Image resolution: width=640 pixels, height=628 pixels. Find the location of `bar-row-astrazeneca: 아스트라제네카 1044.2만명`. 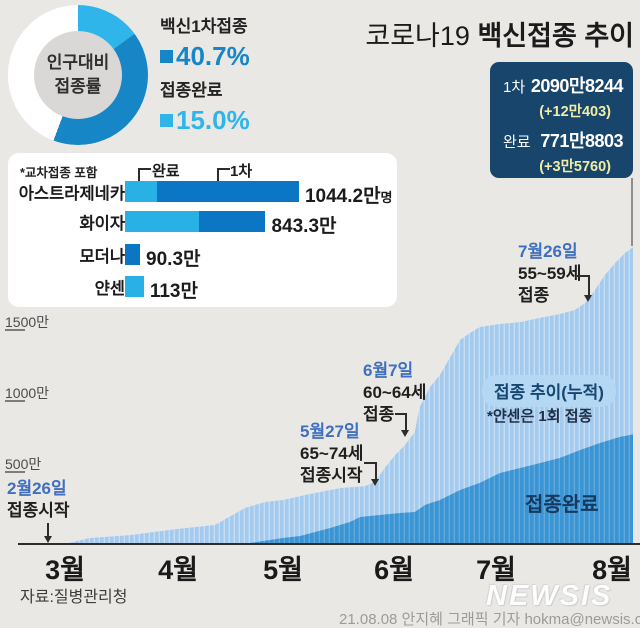

bar-row-astrazeneca: 아스트라제네카 1044.2만명 is located at coordinates (202, 194).